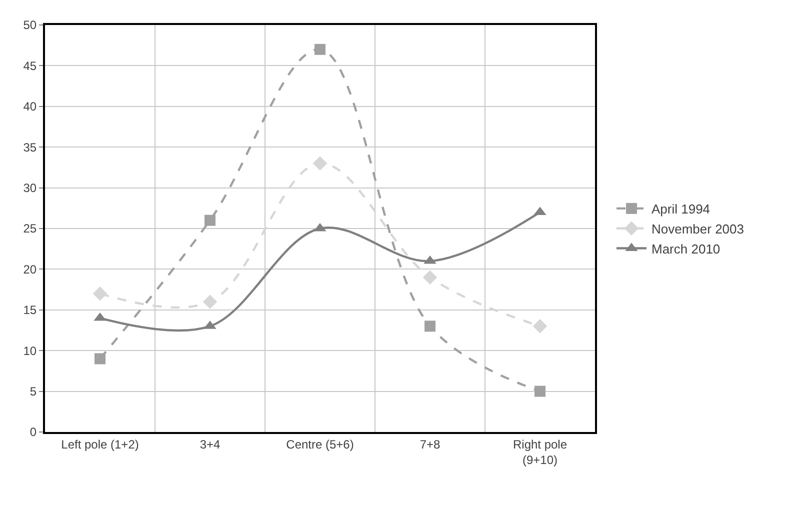 This screenshot has width=785, height=507. I want to click on y-tick-label: 5, so click(33, 391).